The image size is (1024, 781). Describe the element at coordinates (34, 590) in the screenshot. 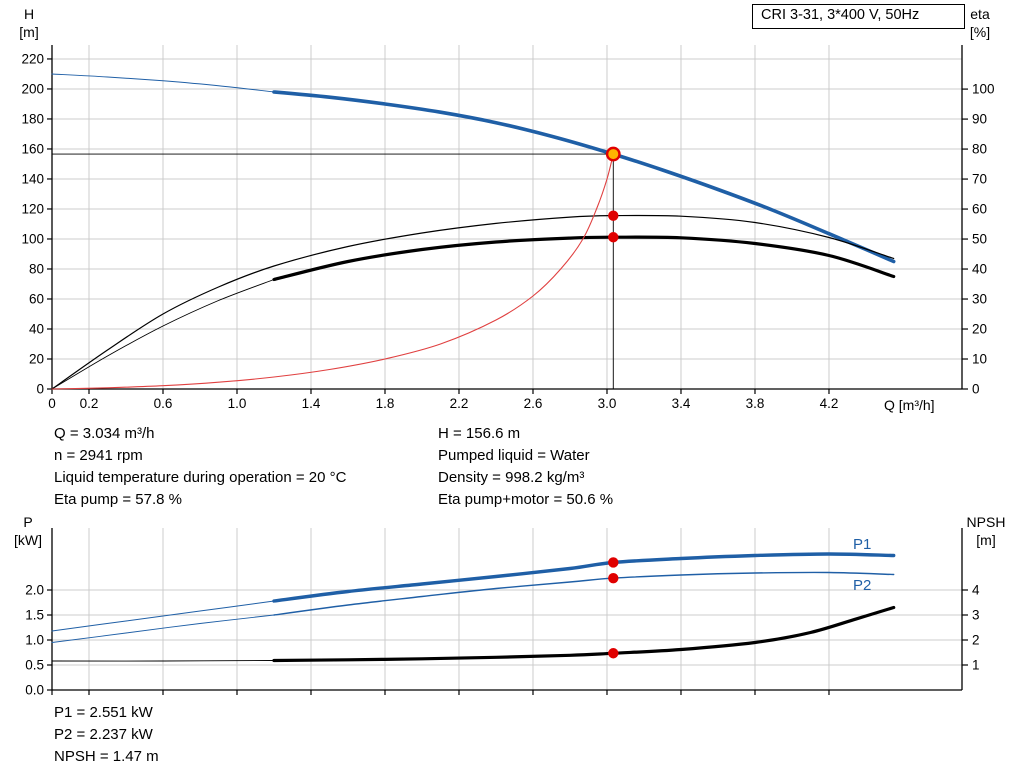

I see `y-left-tick-label: 2.0` at that location.